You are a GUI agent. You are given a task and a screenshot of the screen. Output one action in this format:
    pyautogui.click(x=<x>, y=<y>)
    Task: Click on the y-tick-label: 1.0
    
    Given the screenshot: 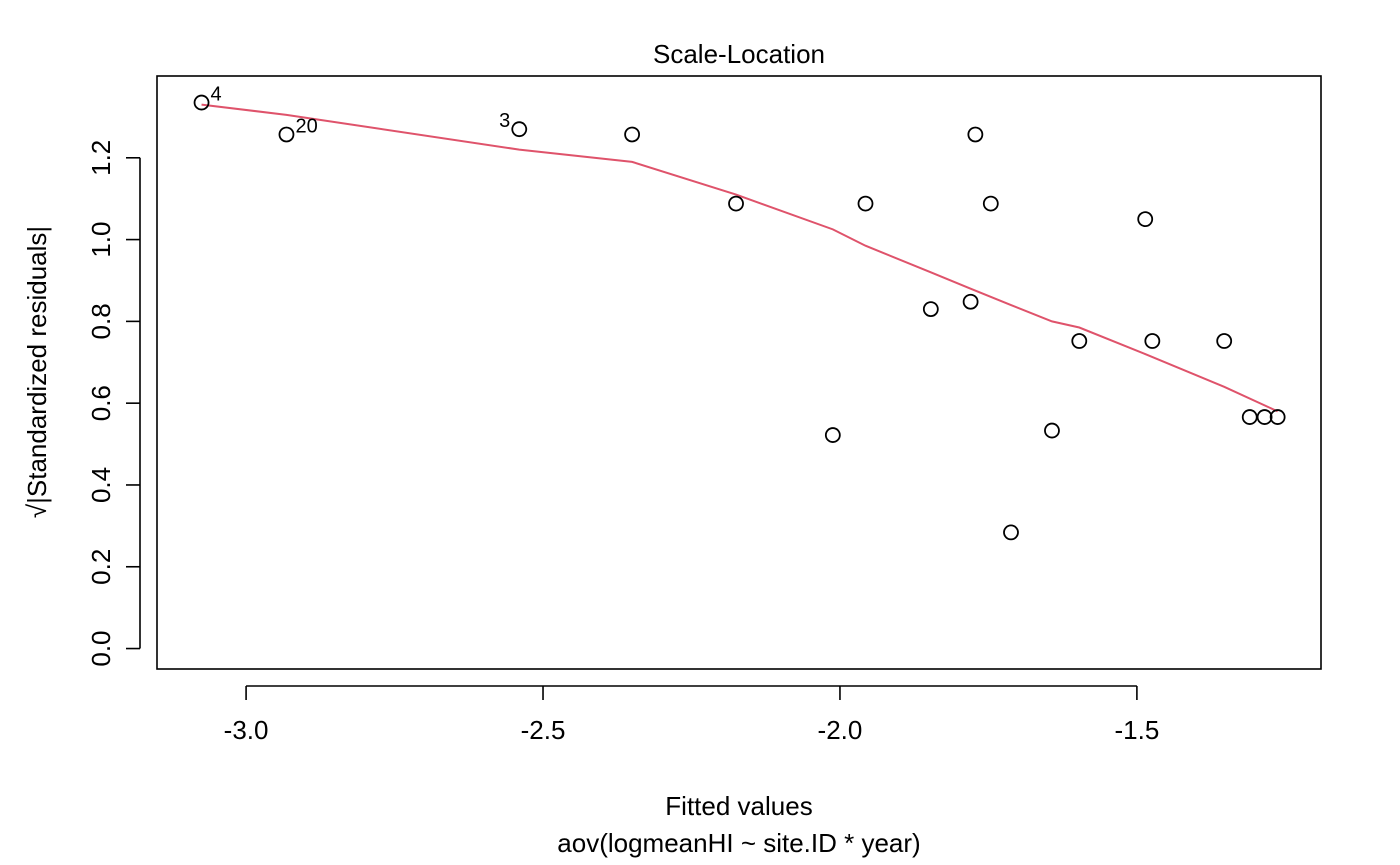 What is the action you would take?
    pyautogui.click(x=101, y=240)
    